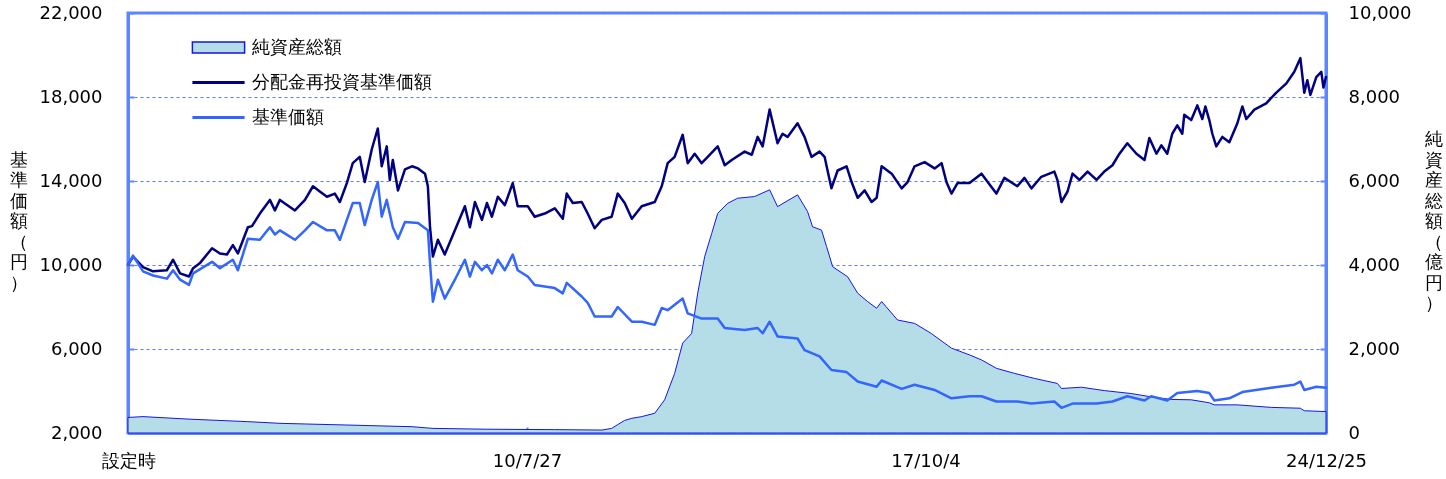 This screenshot has height=479, width=1446. Describe the element at coordinates (342, 81) in the screenshot. I see `legend-label: 分配金再投資基準価額` at that location.